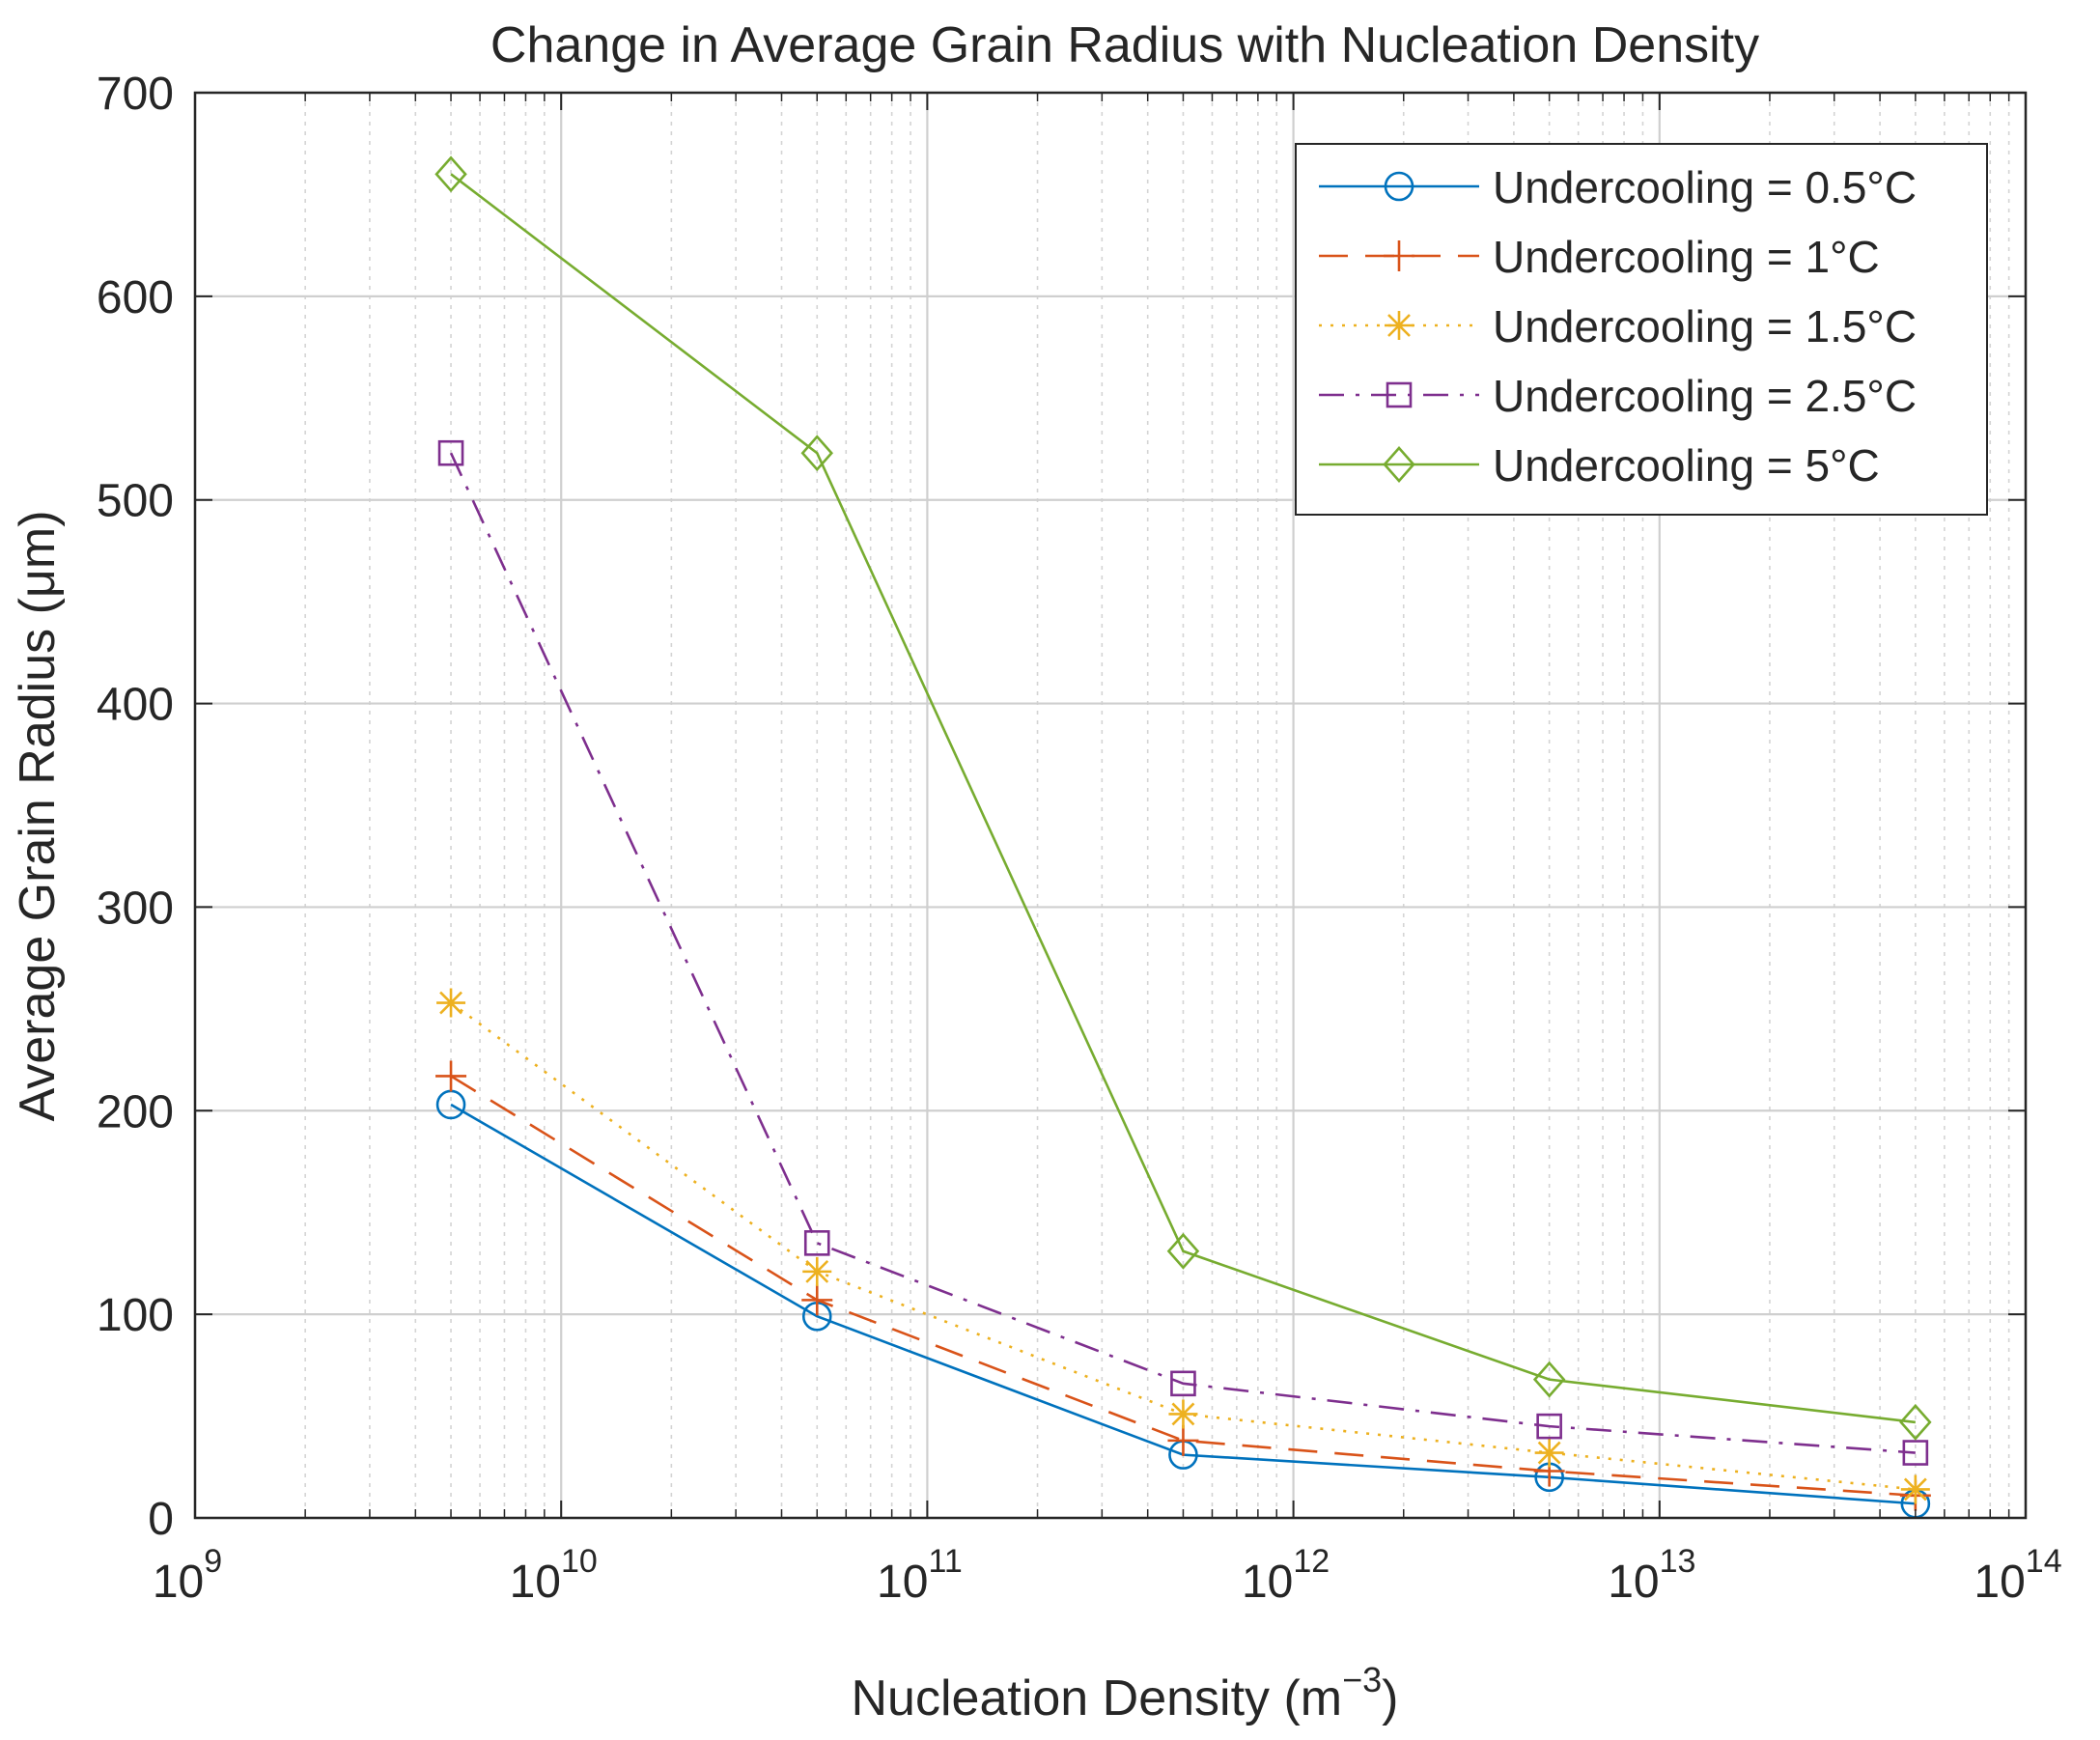 The height and width of the screenshot is (1740, 2100). Describe the element at coordinates (135, 1111) in the screenshot. I see `y-tick-label: 200` at that location.